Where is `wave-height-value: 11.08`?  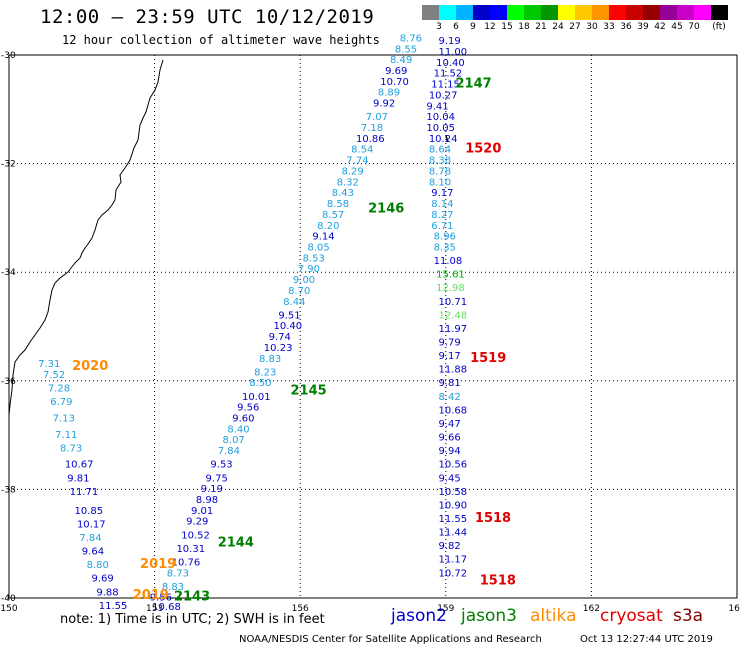
wave-height-value: 11.08 is located at coordinates (448, 261).